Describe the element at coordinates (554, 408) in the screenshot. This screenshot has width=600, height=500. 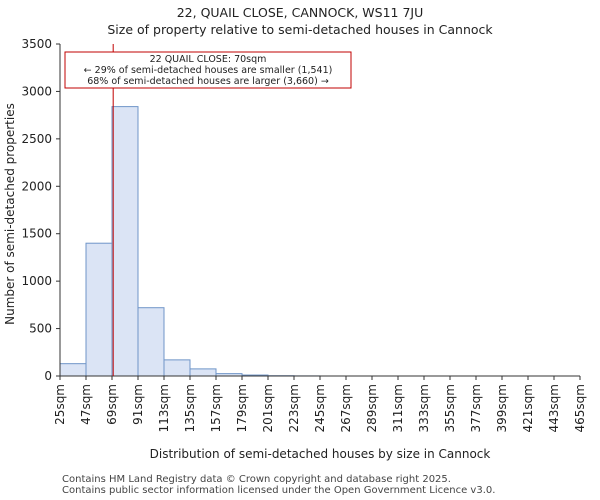
I see `x-tick-label-443sqm: 443sqm` at that location.